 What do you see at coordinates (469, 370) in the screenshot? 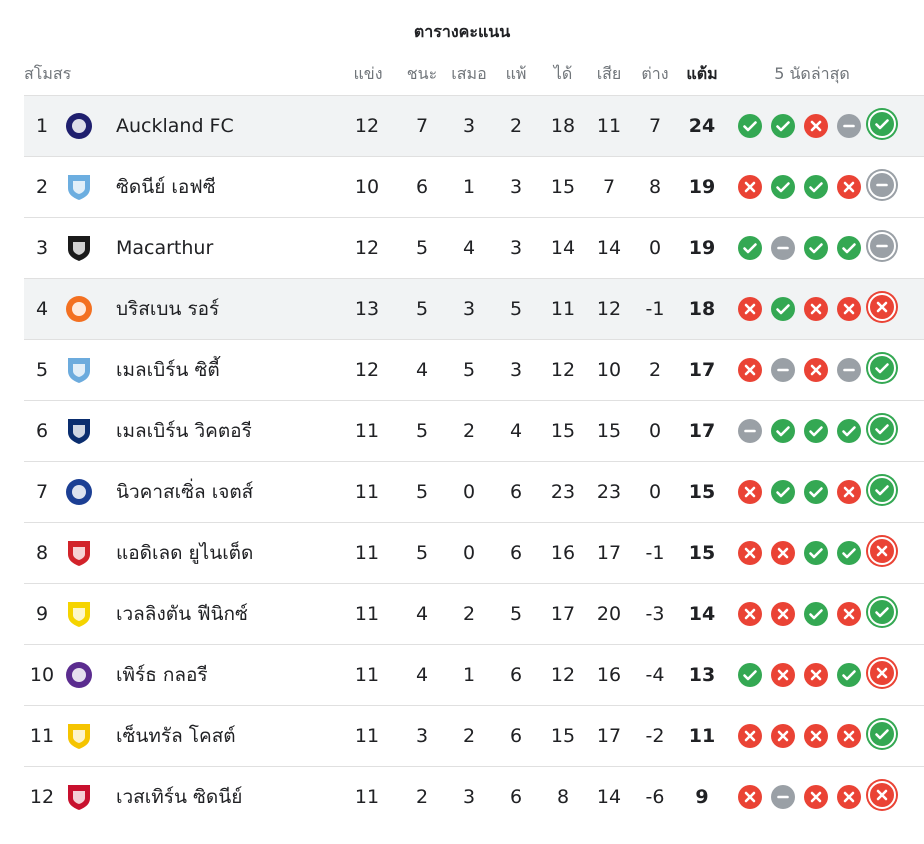
I see `drawn-value: 5` at bounding box center [469, 370].